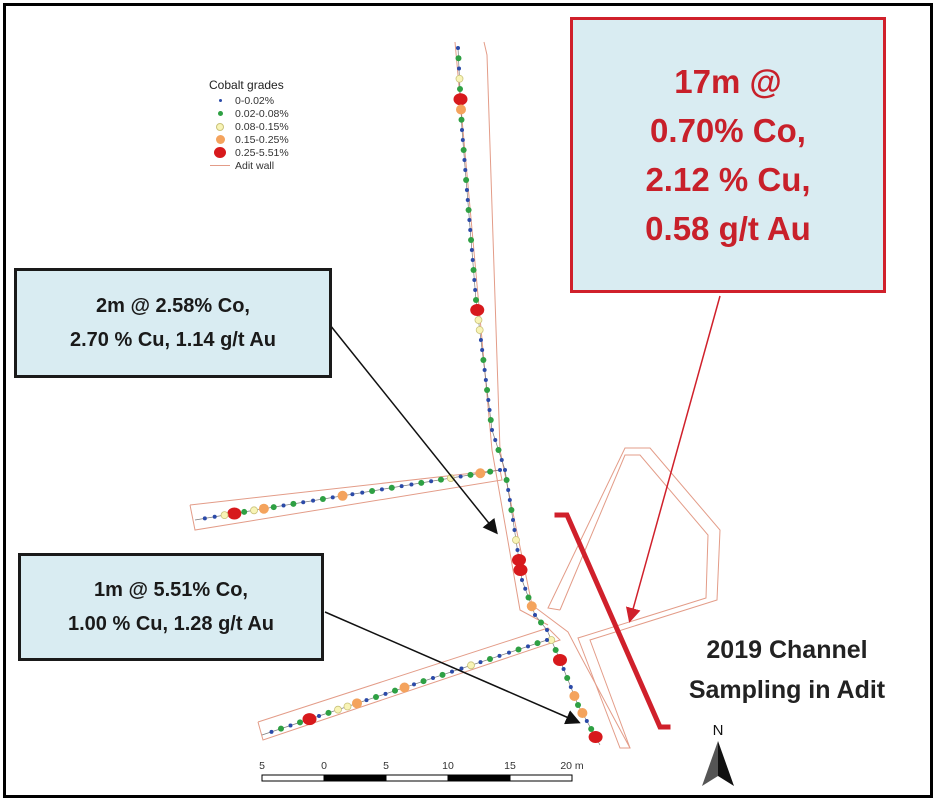 The height and width of the screenshot is (805, 940). Describe the element at coordinates (448, 766) in the screenshot. I see `scale-tick-label: 10` at that location.